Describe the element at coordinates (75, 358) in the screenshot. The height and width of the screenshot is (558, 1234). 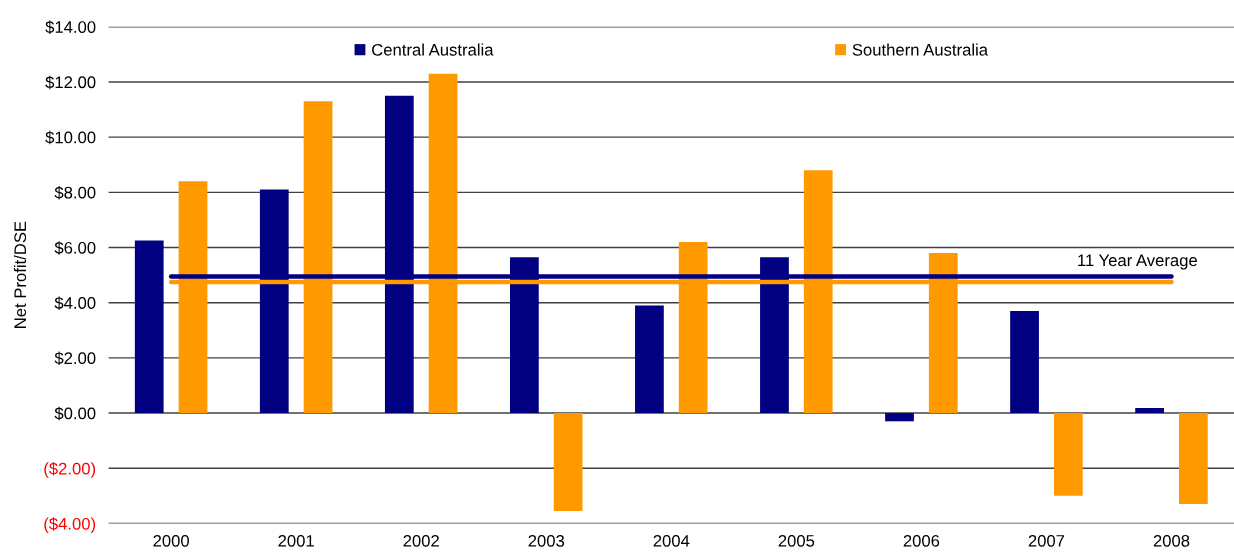
I see `y-tick-label: $2.00` at that location.